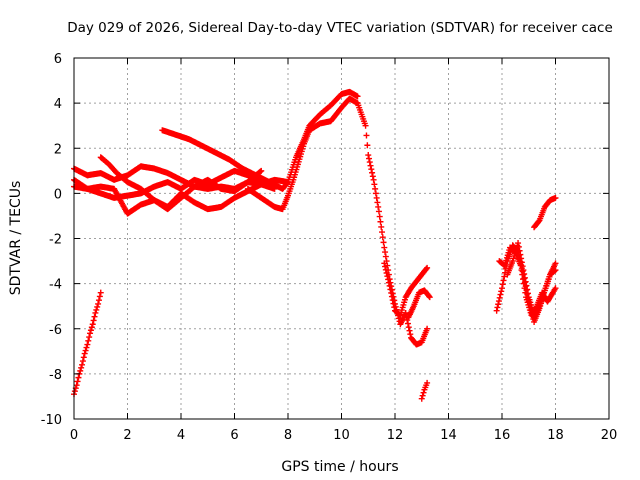 This screenshot has height=480, width=640. Describe the element at coordinates (531, 279) in the screenshot. I see `series-late-c` at that location.